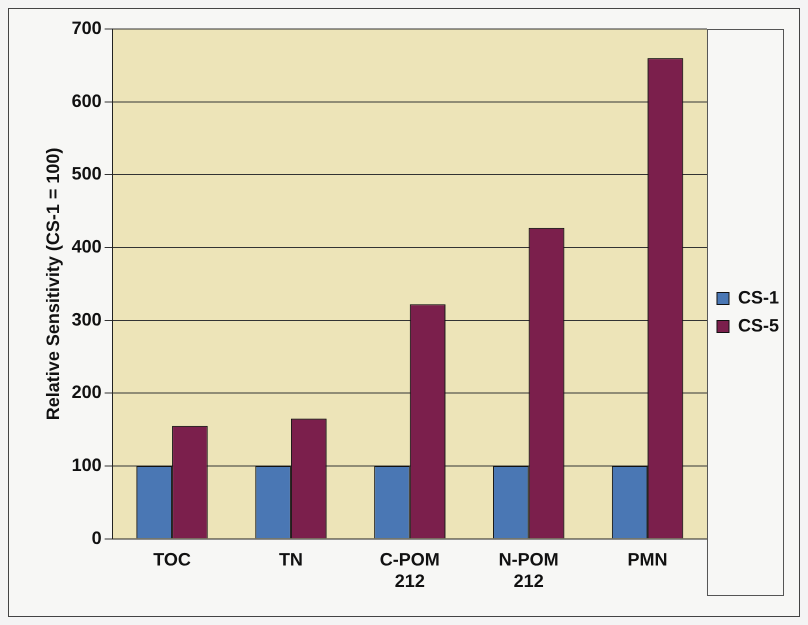  What do you see at coordinates (87, 464) in the screenshot?
I see `y-tick-label: 100` at bounding box center [87, 464].